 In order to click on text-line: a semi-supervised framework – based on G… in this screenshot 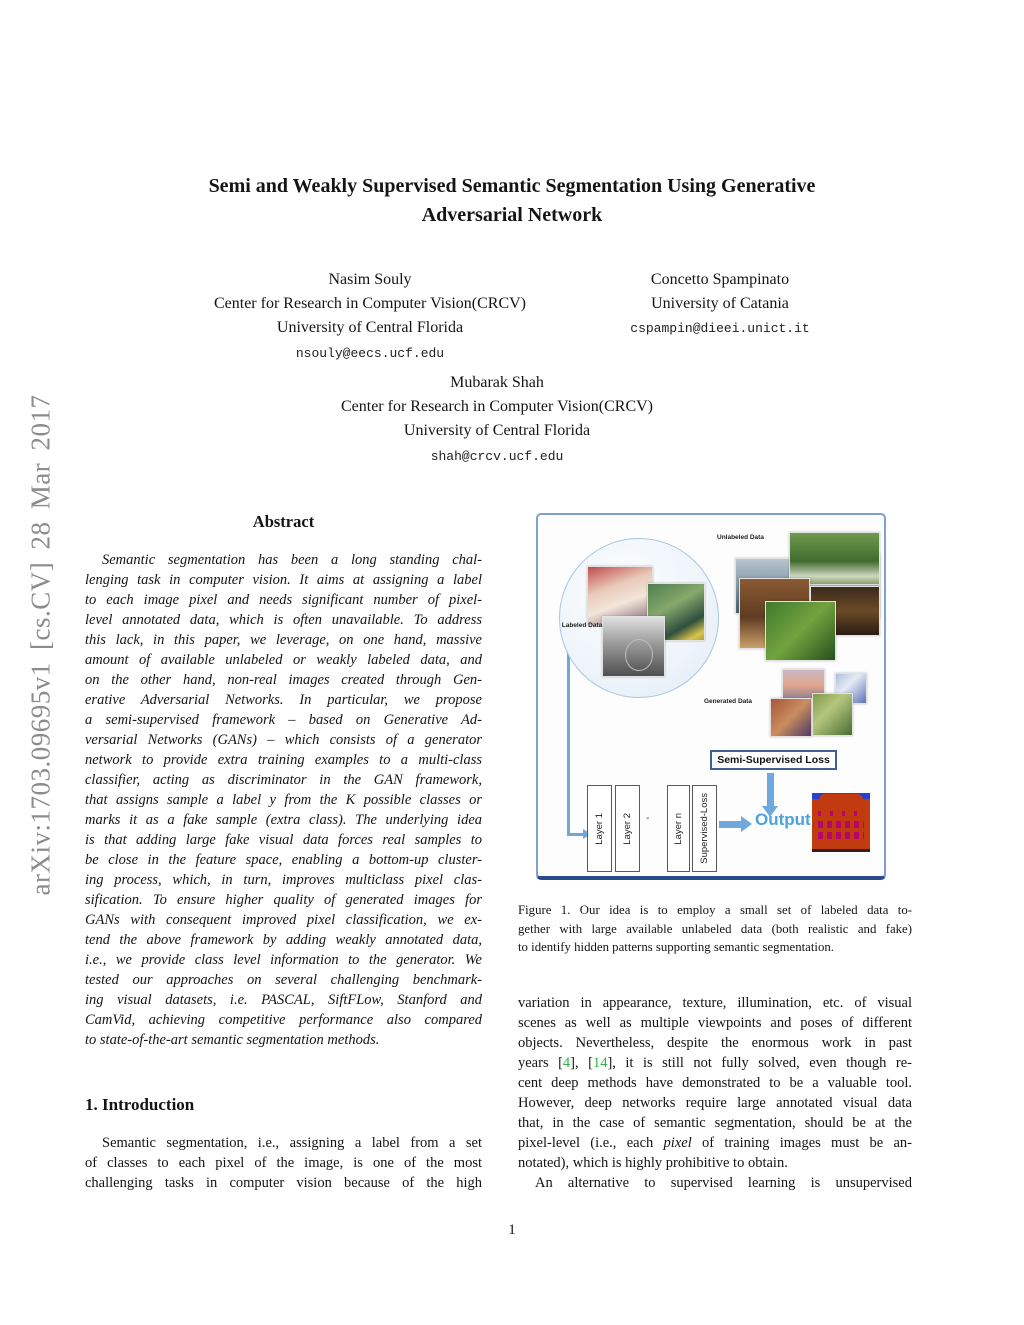, I will do `click(283, 720)`.